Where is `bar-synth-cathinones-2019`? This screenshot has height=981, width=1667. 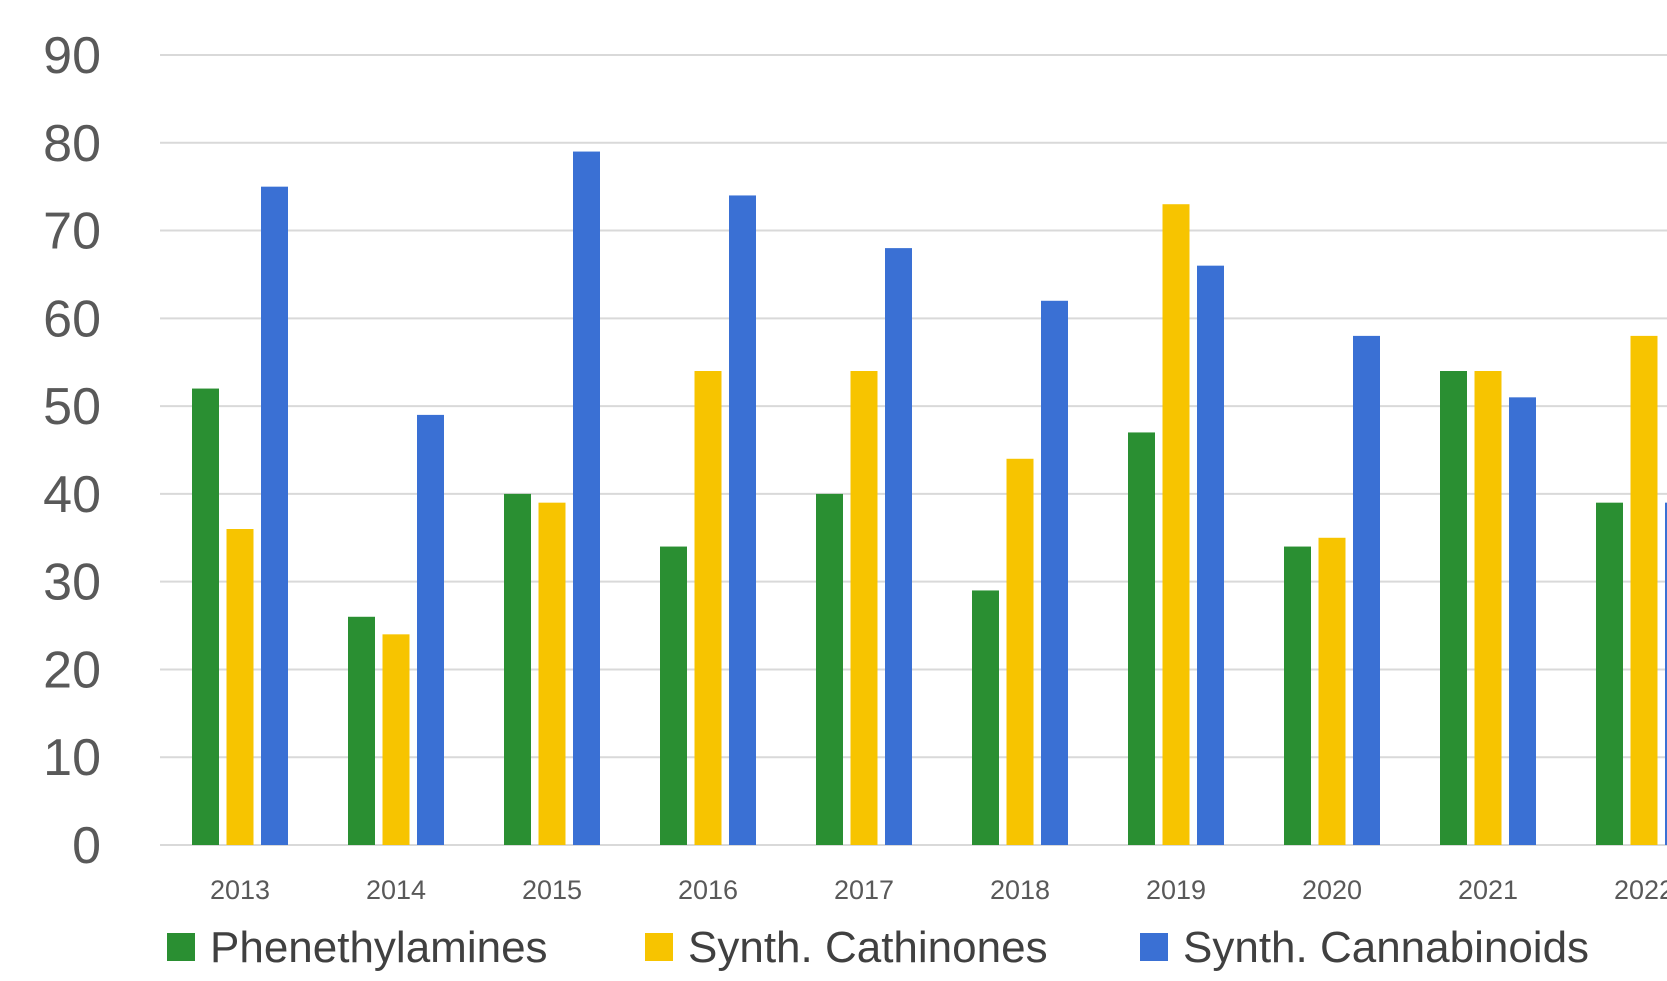 bar-synth-cathinones-2019 is located at coordinates (1176, 524).